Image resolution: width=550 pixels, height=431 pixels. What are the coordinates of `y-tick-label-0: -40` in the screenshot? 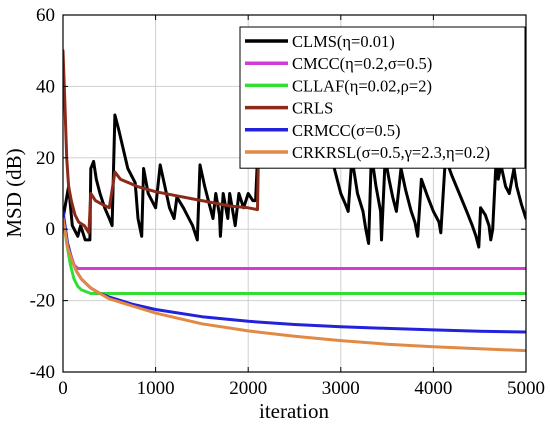 It's located at (42, 372).